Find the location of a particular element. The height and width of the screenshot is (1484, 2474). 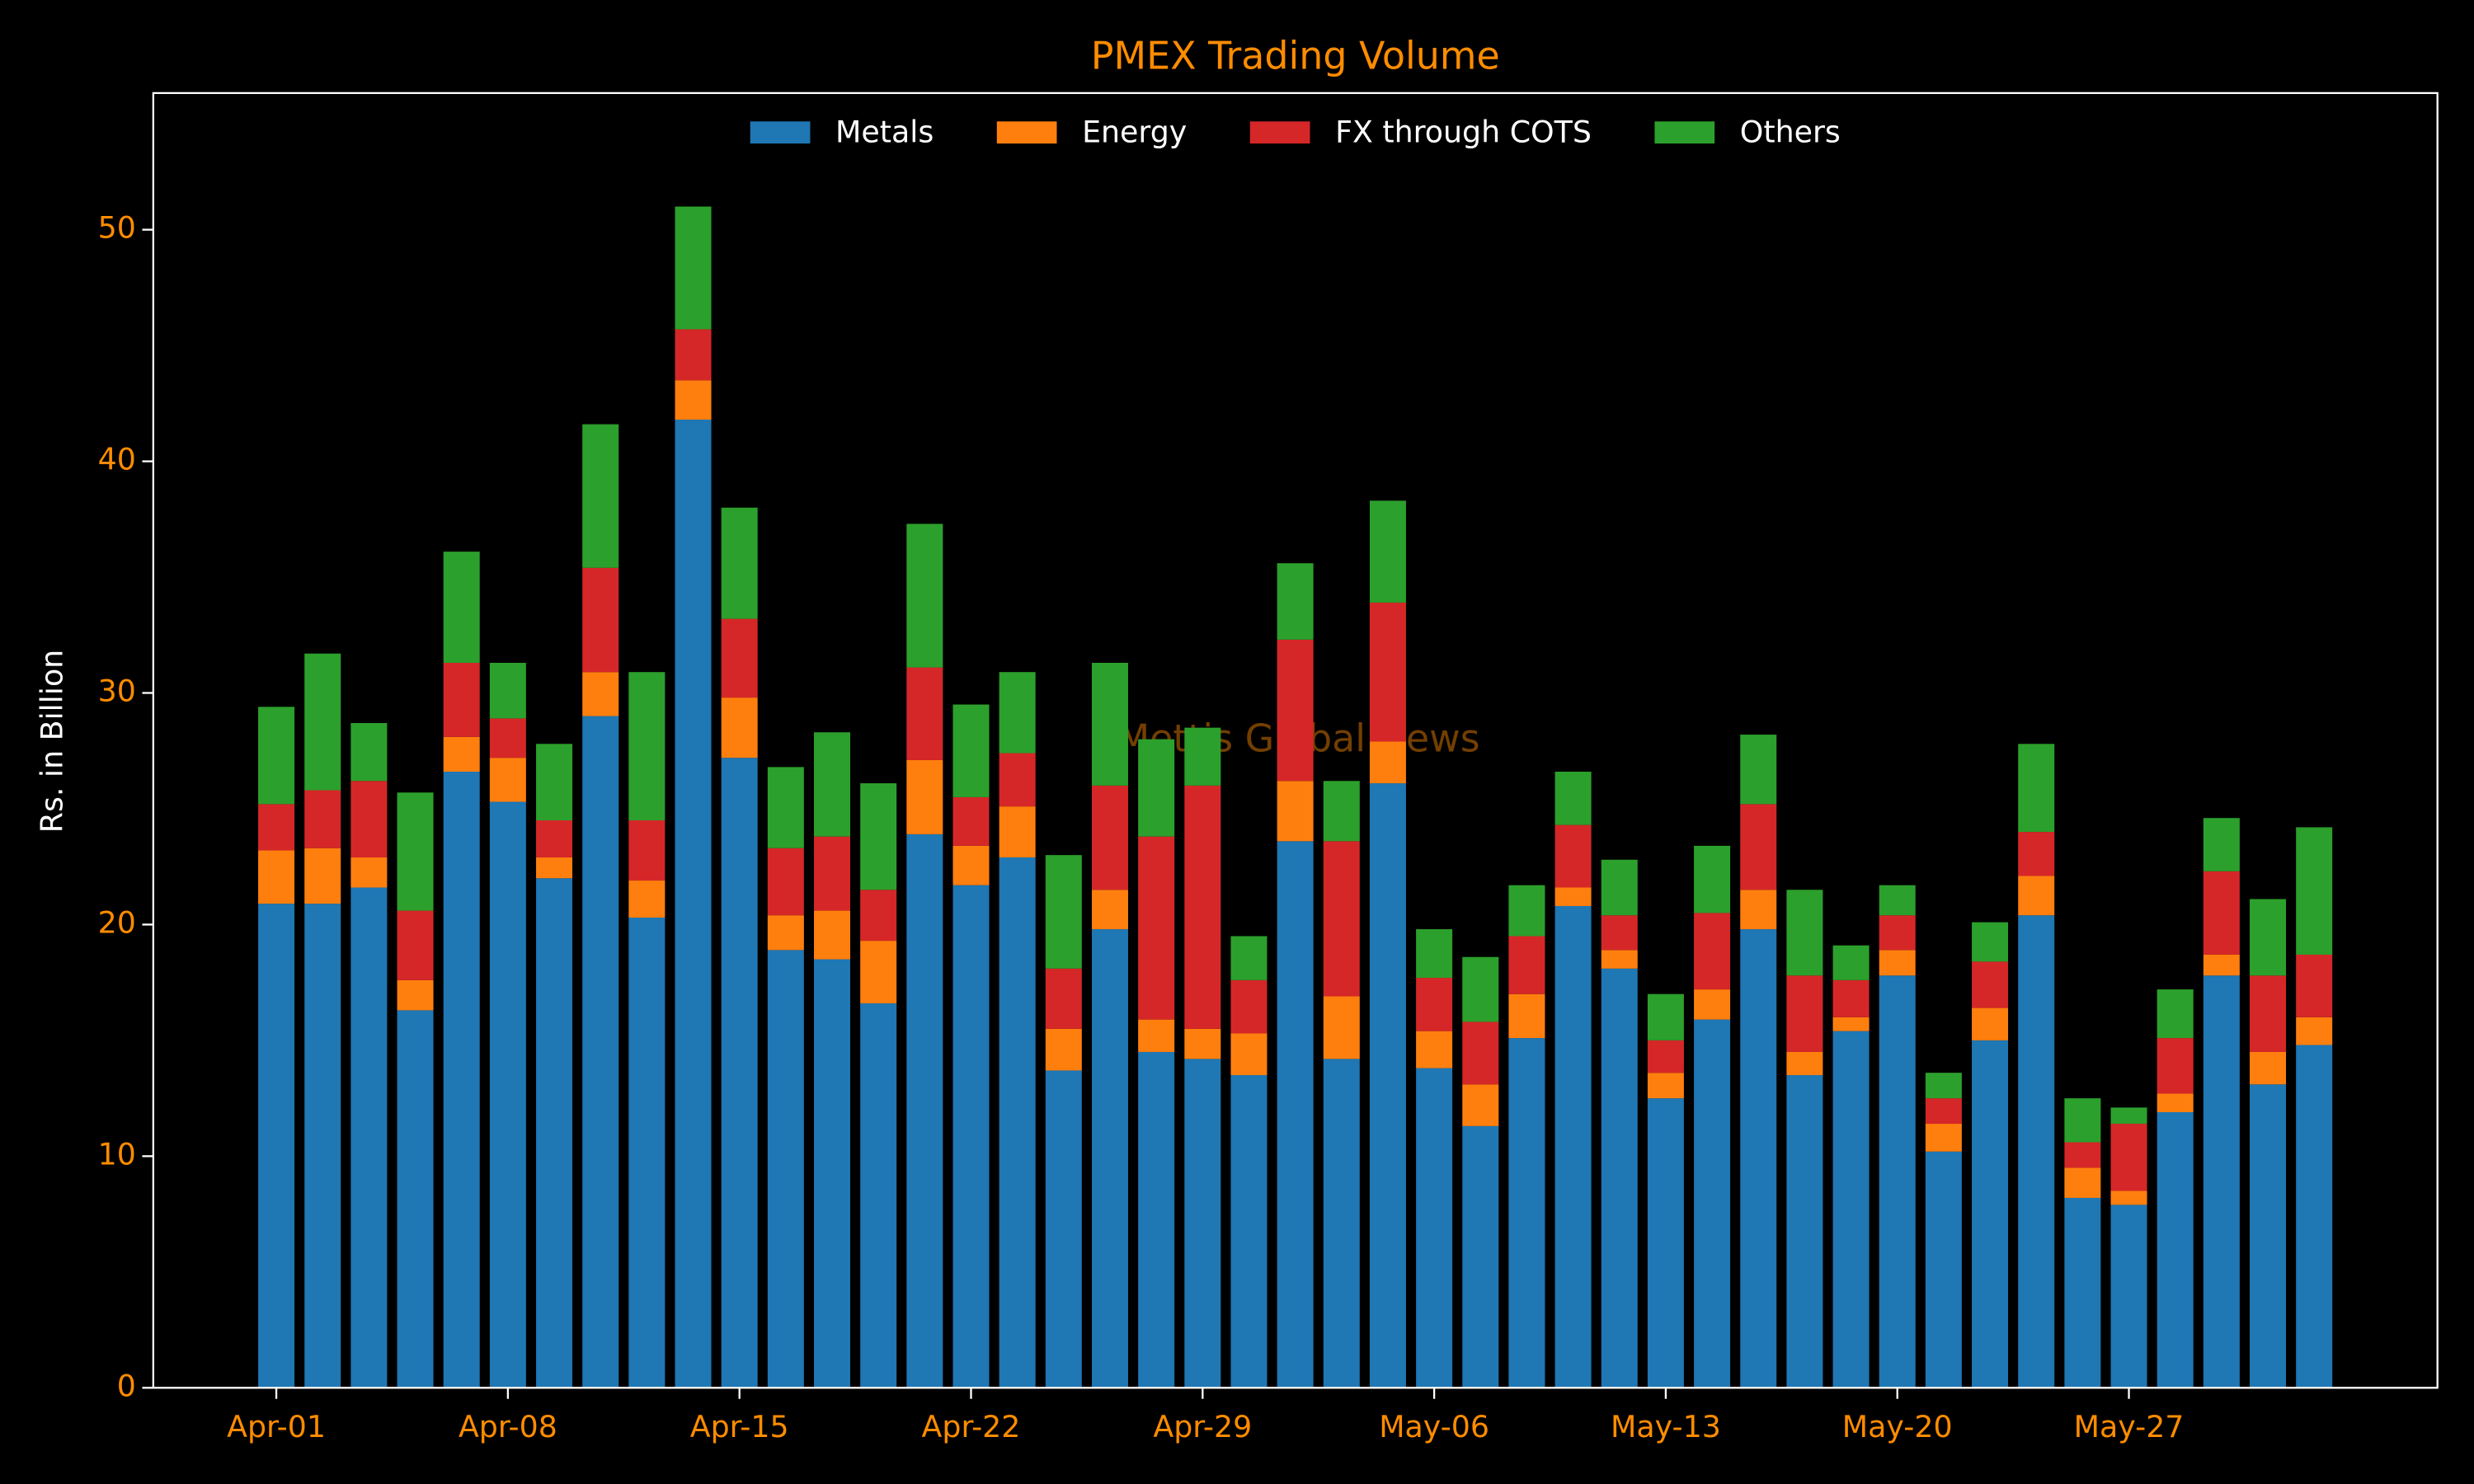

y-tick-label: 20 is located at coordinates (117, 922).